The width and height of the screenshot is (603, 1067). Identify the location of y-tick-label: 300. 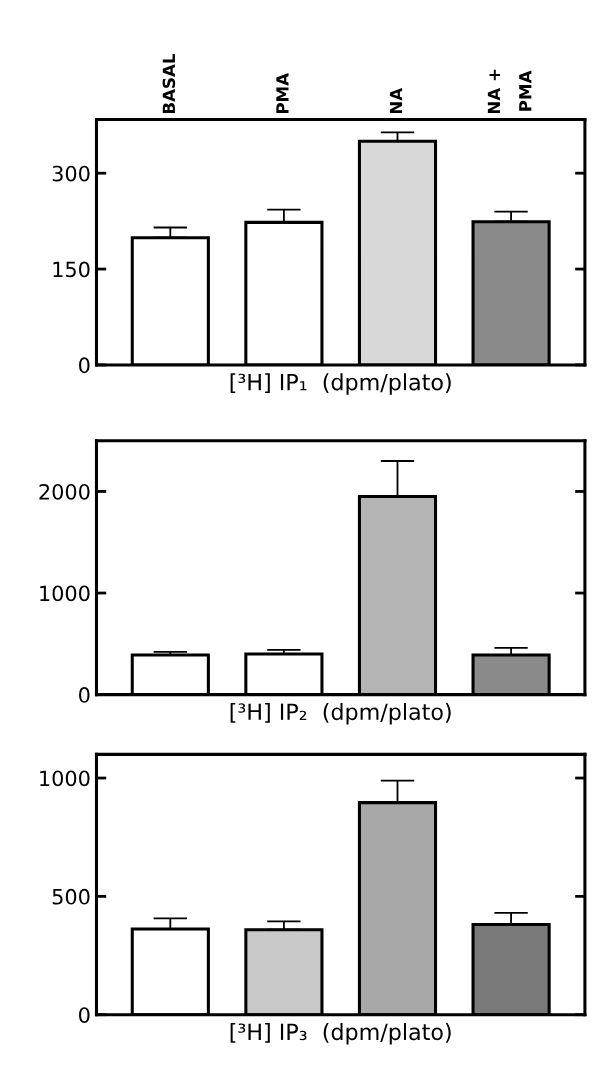
(71, 173).